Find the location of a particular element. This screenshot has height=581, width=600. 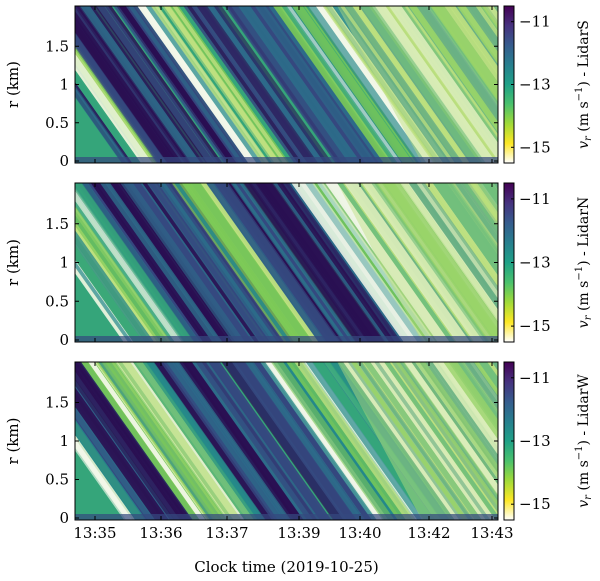

x-tick-label: 13:35 is located at coordinates (94, 533).